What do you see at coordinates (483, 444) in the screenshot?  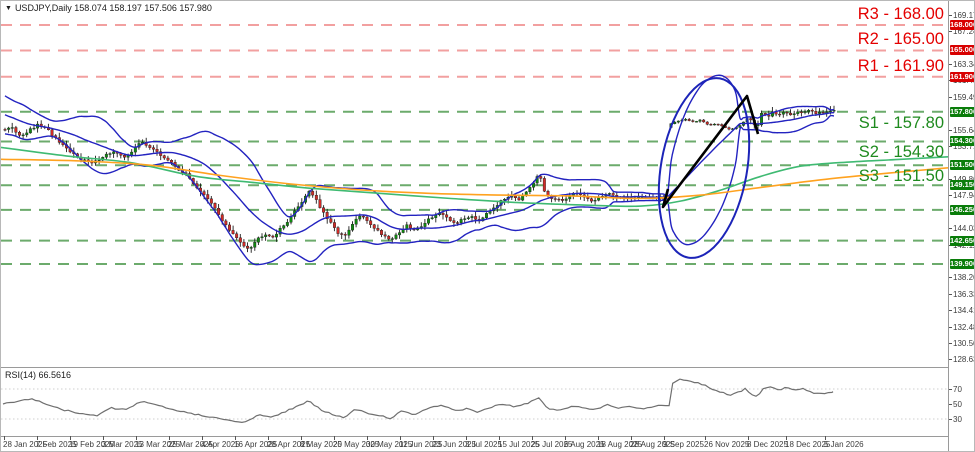 I see `date-label: 3 Jul 2025` at bounding box center [483, 444].